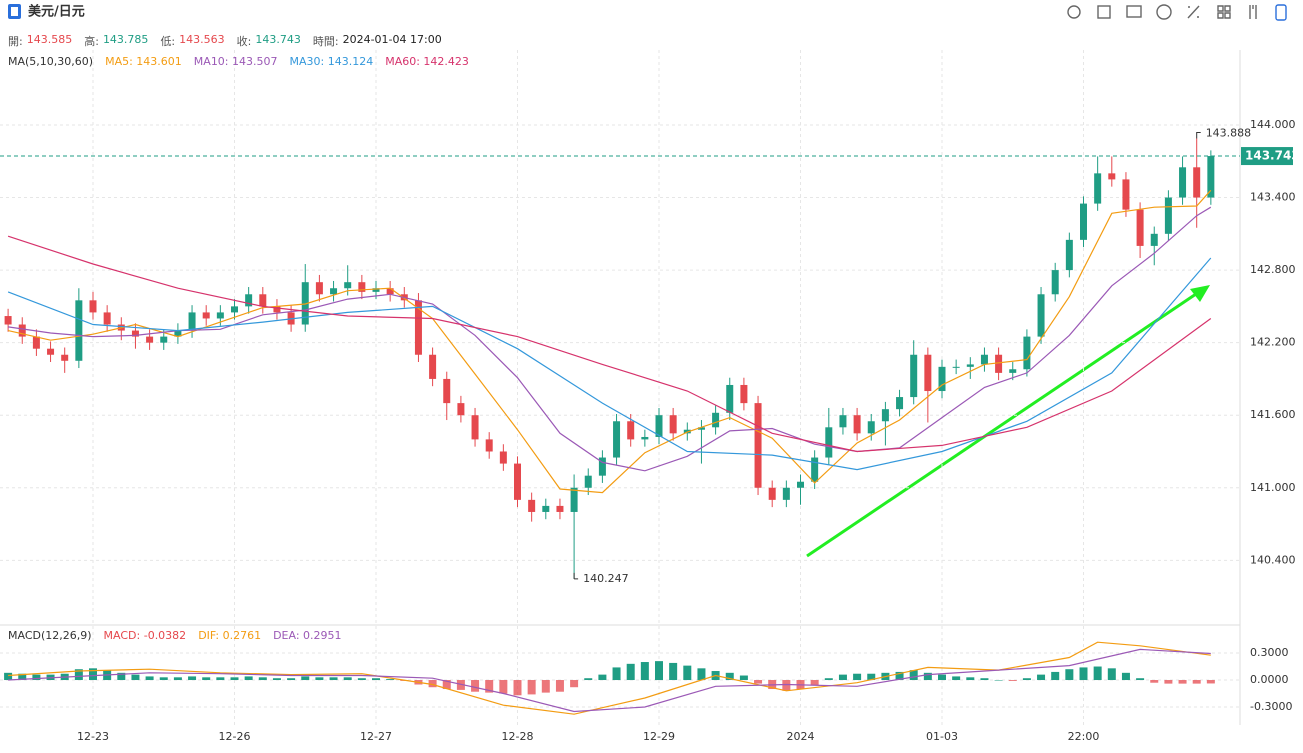  I want to click on legend-entry: DEA: 0.2951, so click(307, 635).